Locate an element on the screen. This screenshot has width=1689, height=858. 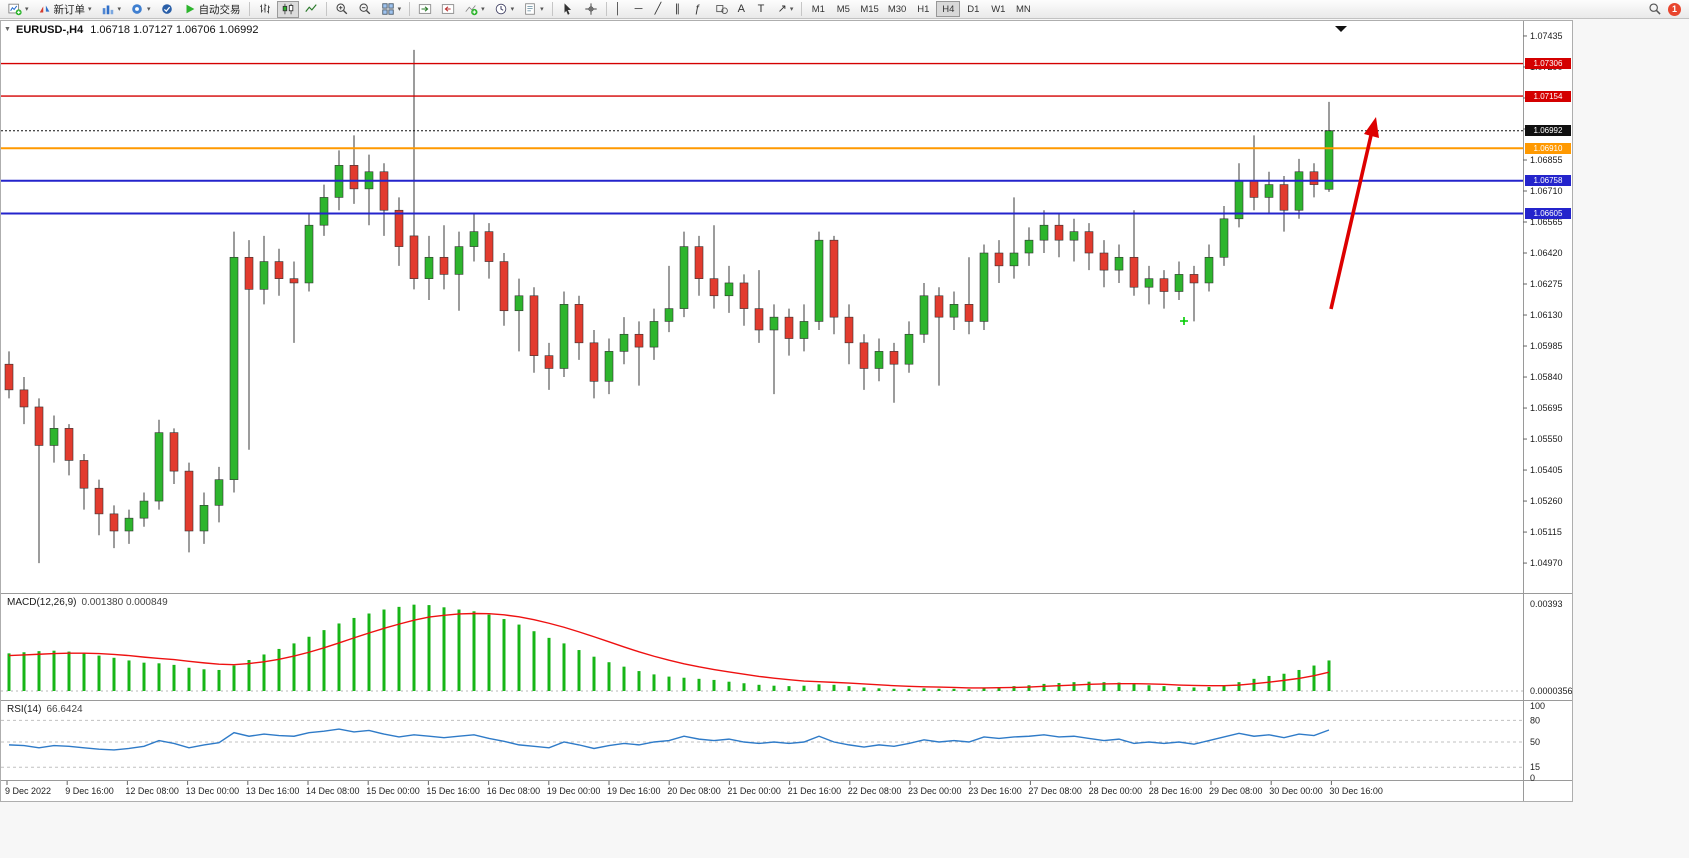
timeframe-button-M15: M15 is located at coordinates (869, 9).